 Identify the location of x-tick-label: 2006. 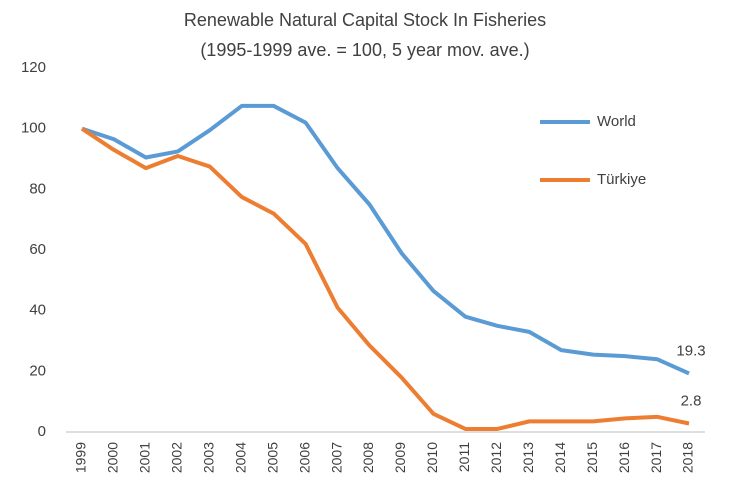
(304, 457).